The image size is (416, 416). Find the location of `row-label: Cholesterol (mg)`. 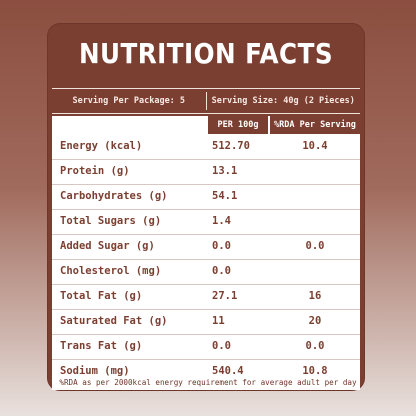

row-label: Cholesterol (mg) is located at coordinates (111, 271).